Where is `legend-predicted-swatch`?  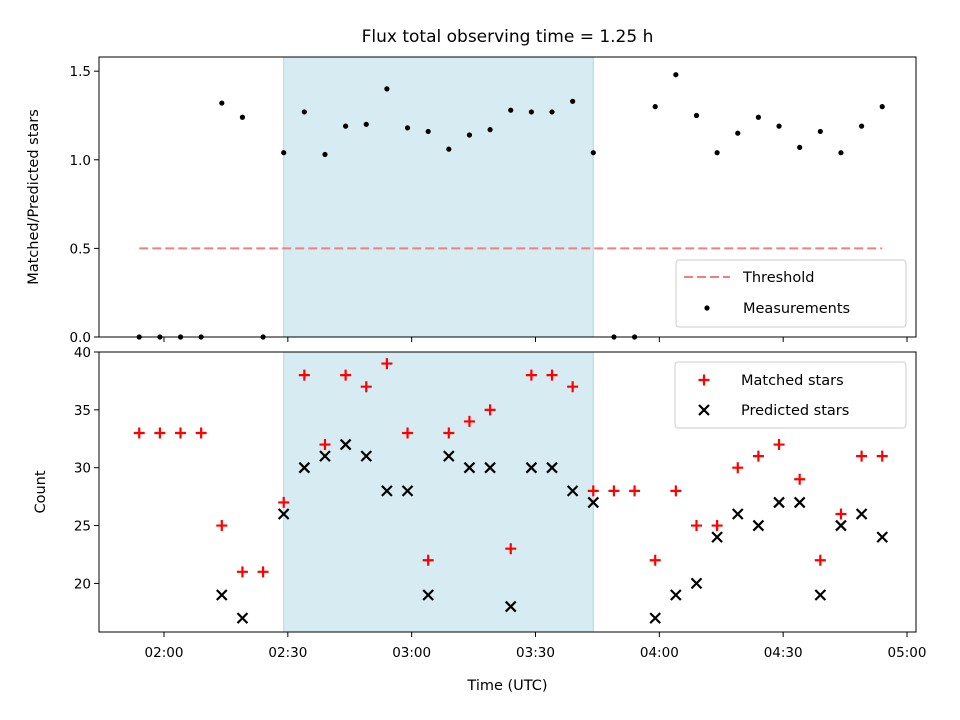 legend-predicted-swatch is located at coordinates (704, 410).